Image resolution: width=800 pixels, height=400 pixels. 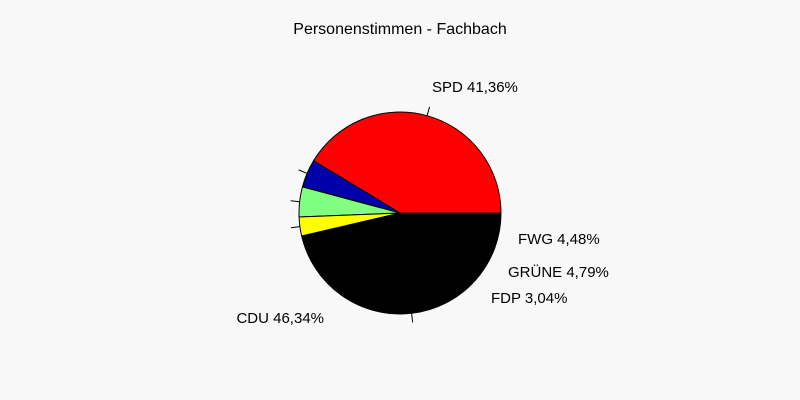 I want to click on pie-slice-cdu, so click(x=401, y=263).